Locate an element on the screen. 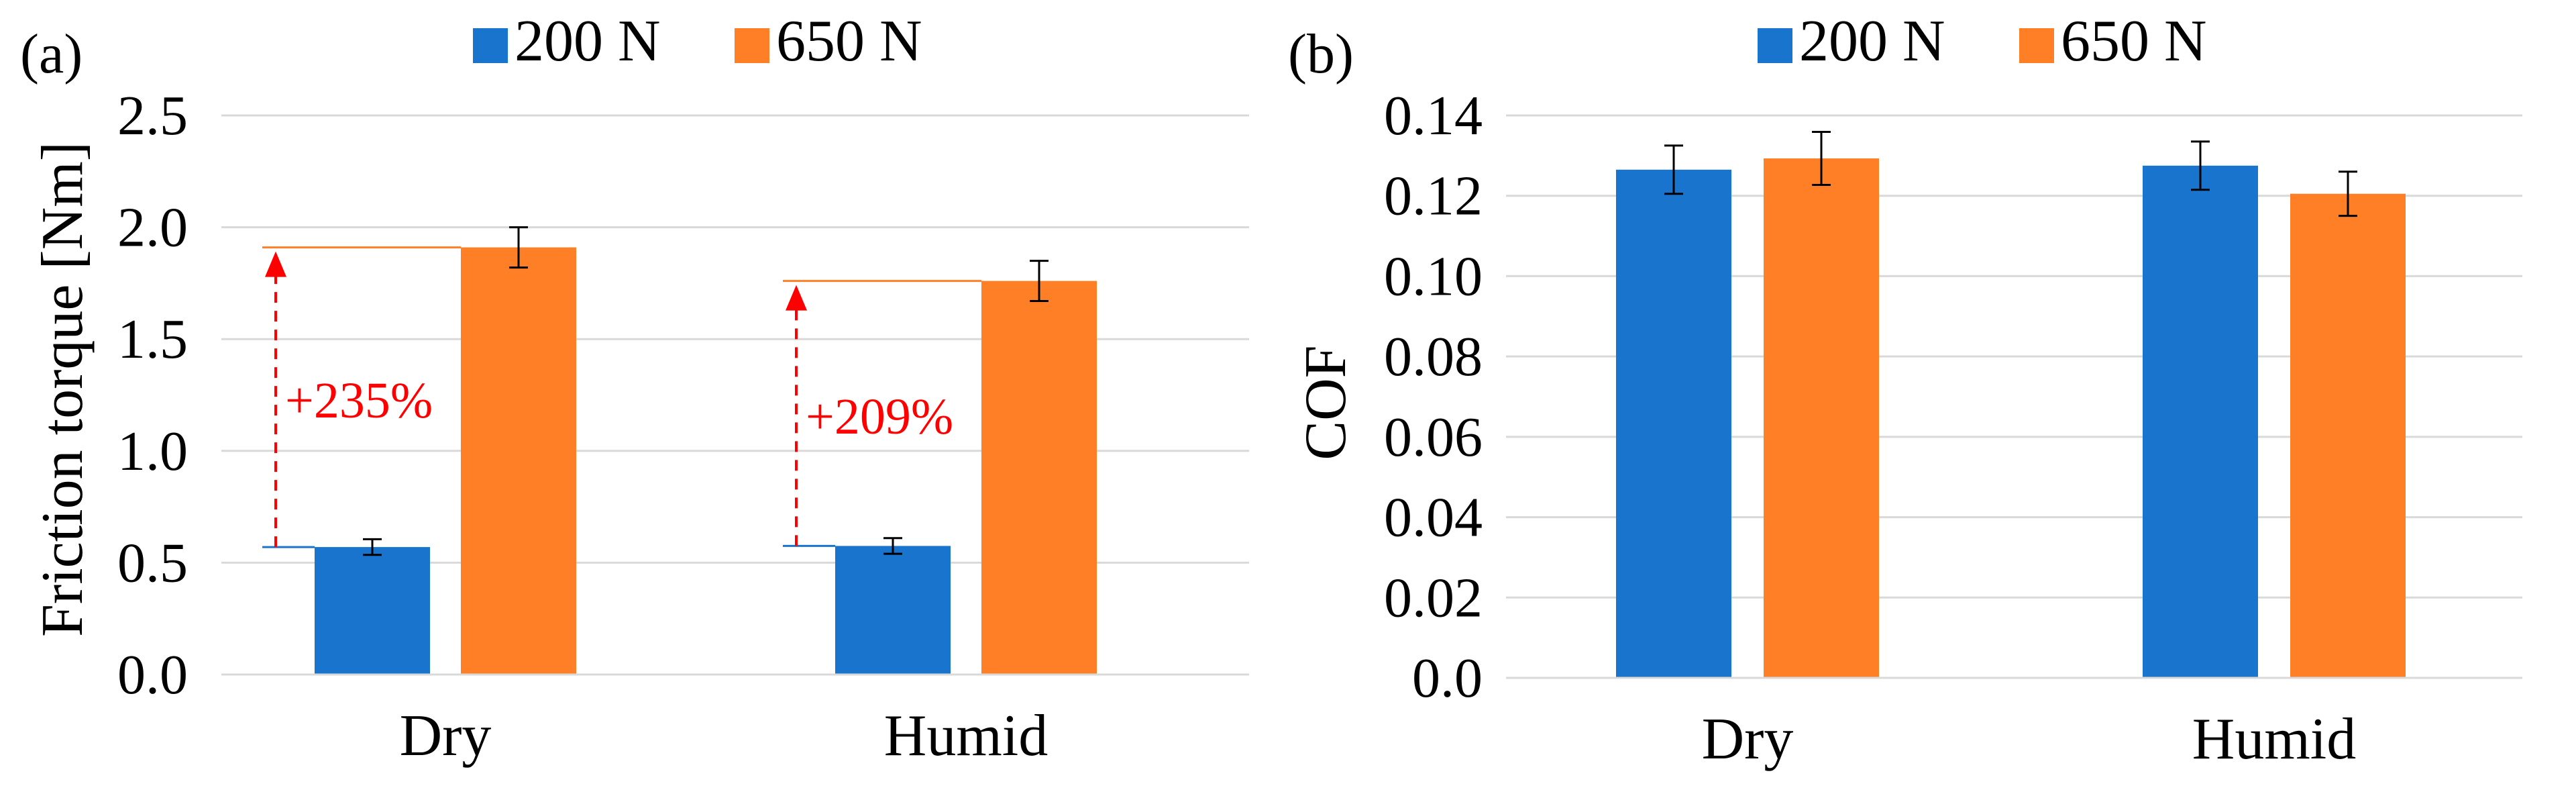 Image resolution: width=2576 pixels, height=796 pixels. y-tick-label: 1.0 is located at coordinates (152, 451).